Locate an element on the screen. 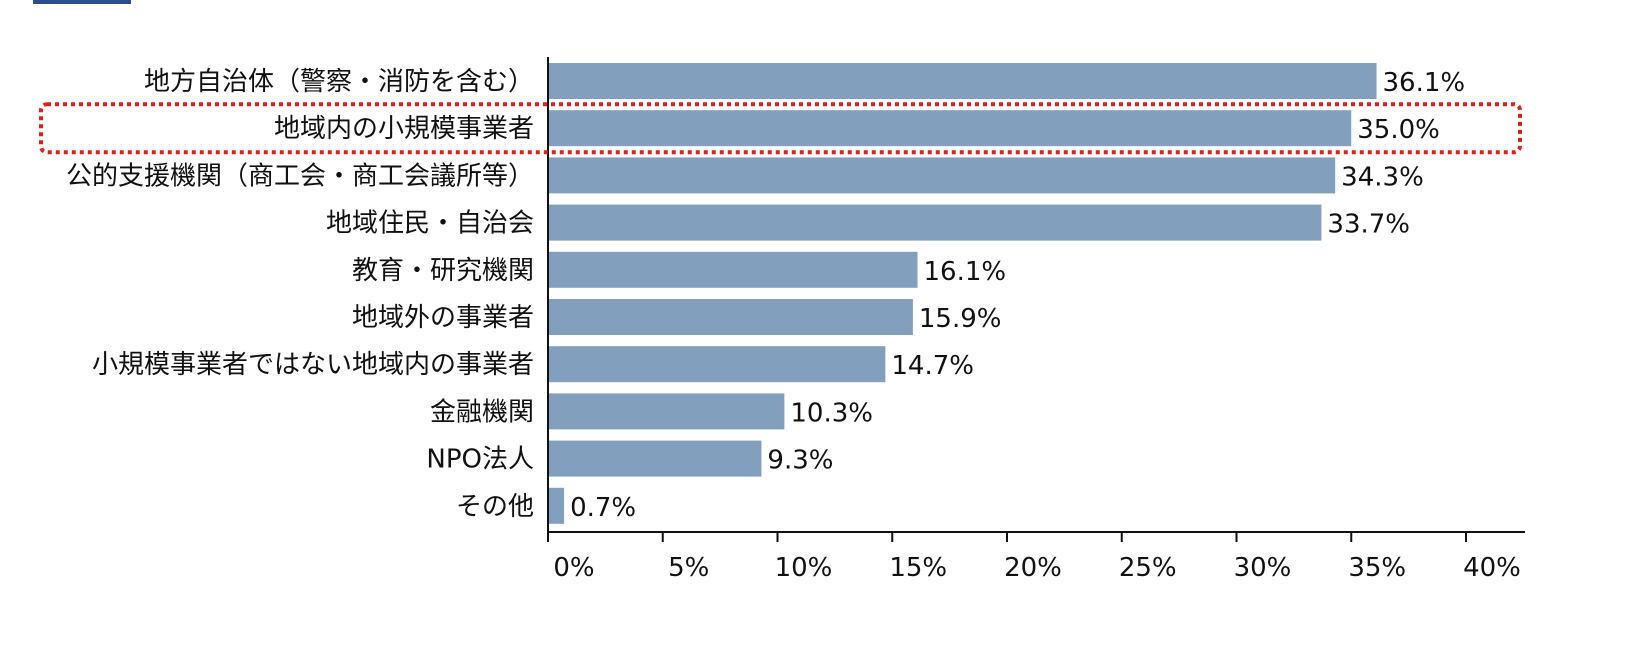  corner-tab-decoration is located at coordinates (82, 2).